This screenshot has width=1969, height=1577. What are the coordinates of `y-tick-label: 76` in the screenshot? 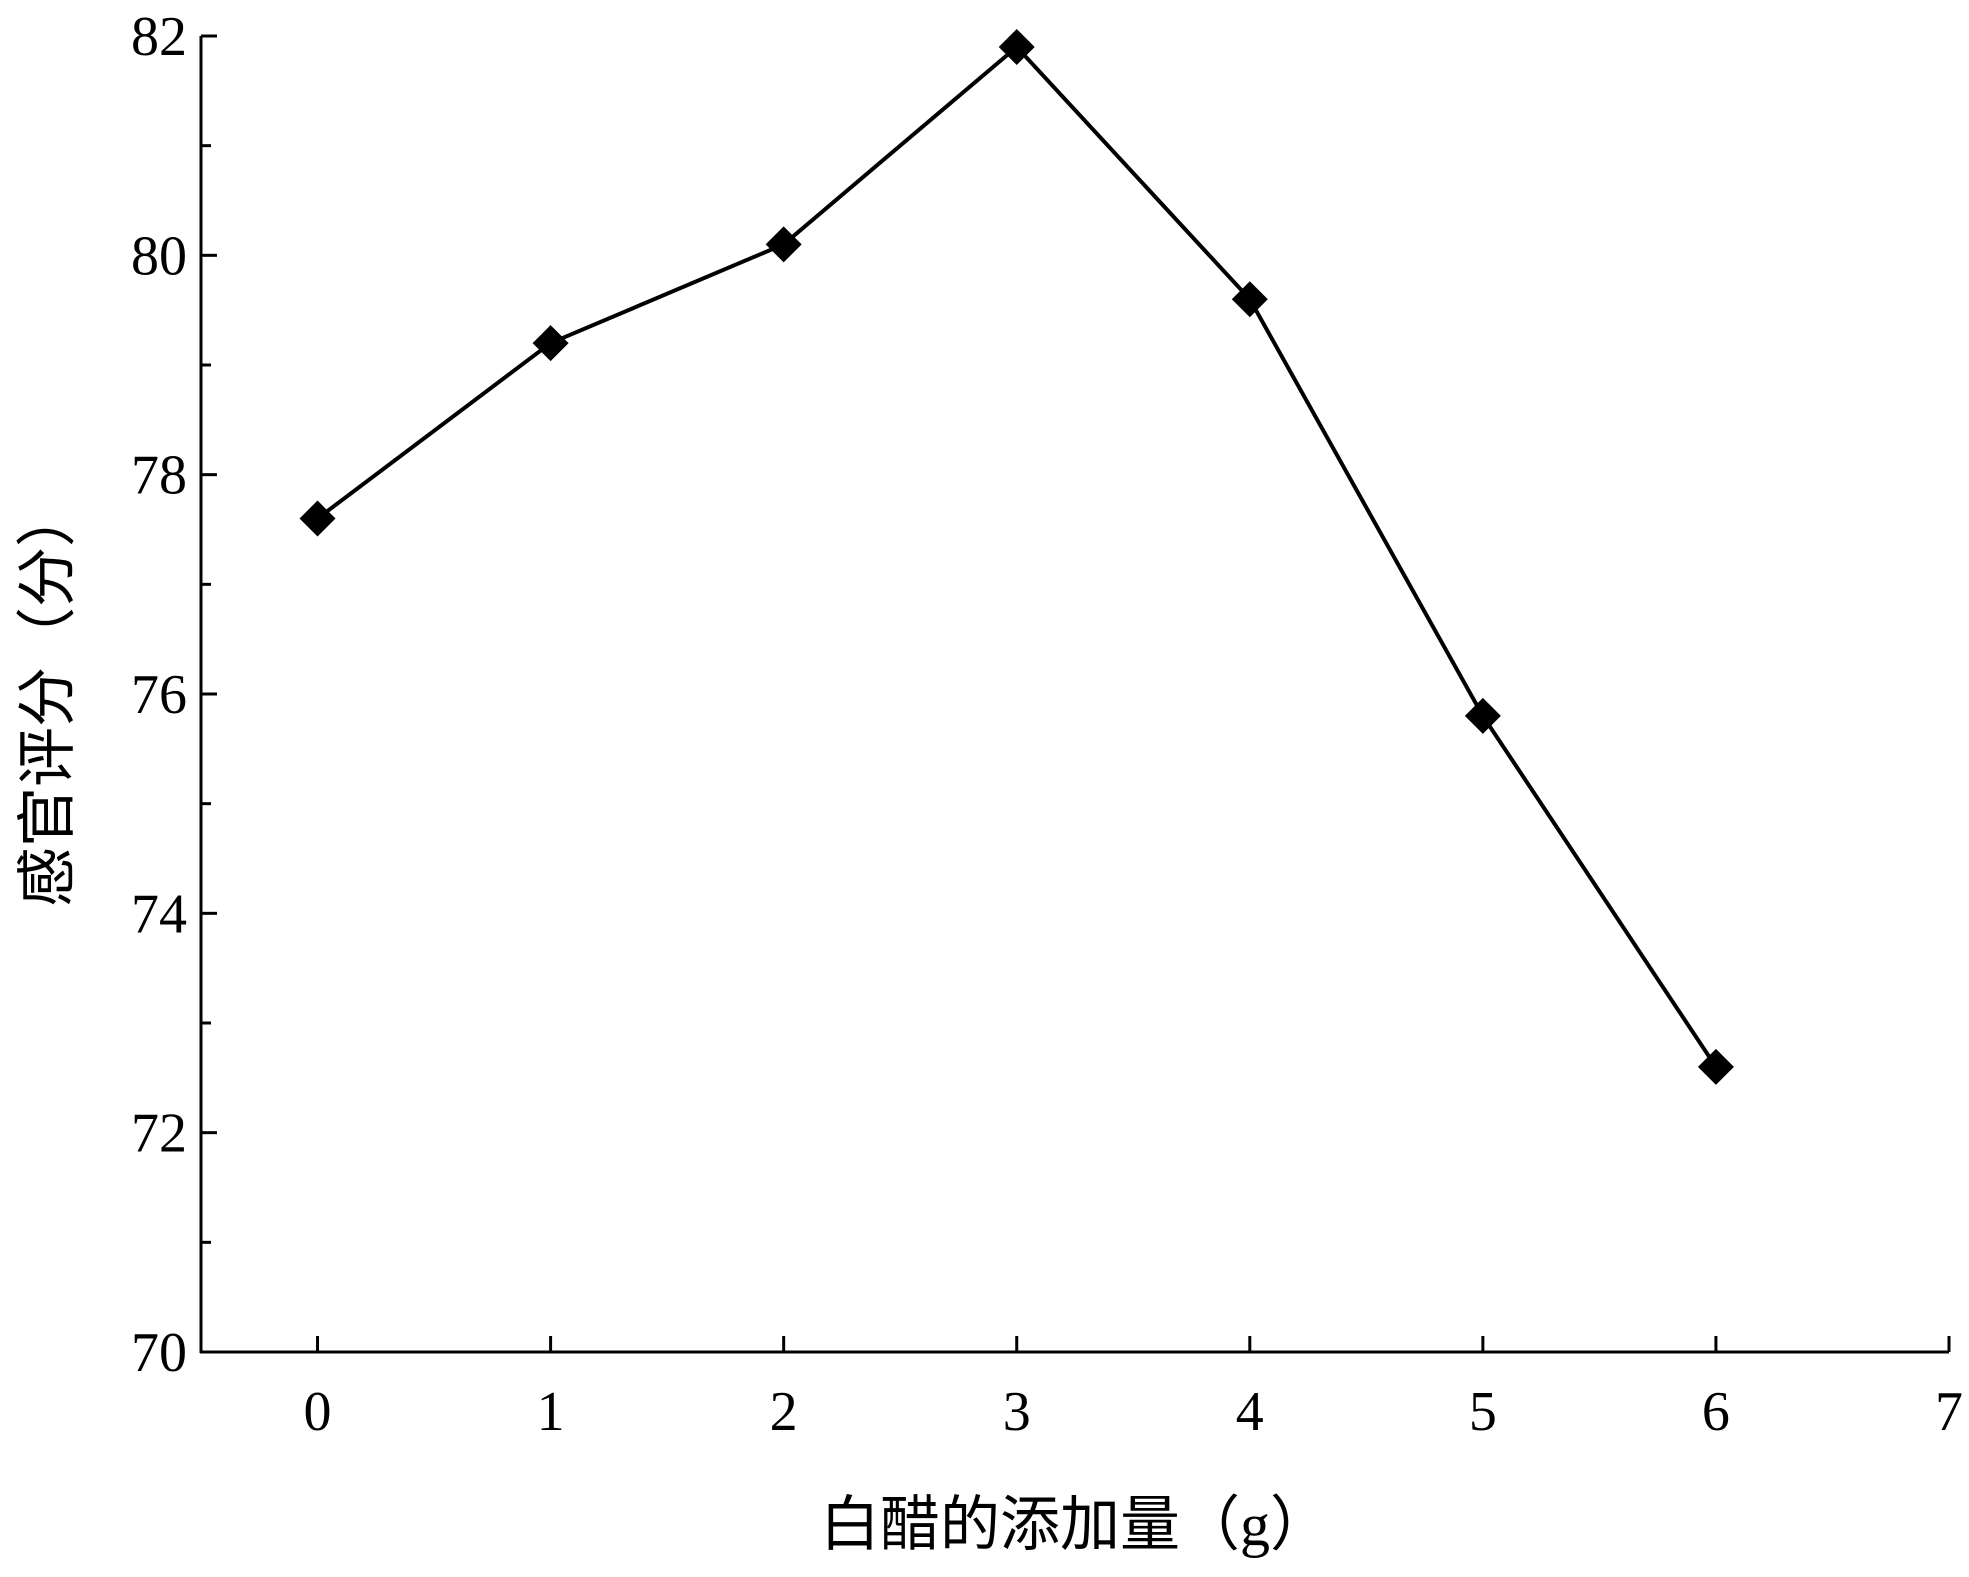 It's located at (159, 695).